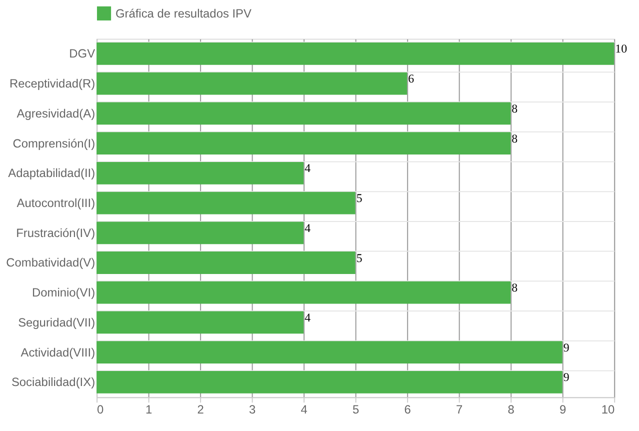  What do you see at coordinates (563, 409) in the screenshot?
I see `x-tick-label: 9` at bounding box center [563, 409].